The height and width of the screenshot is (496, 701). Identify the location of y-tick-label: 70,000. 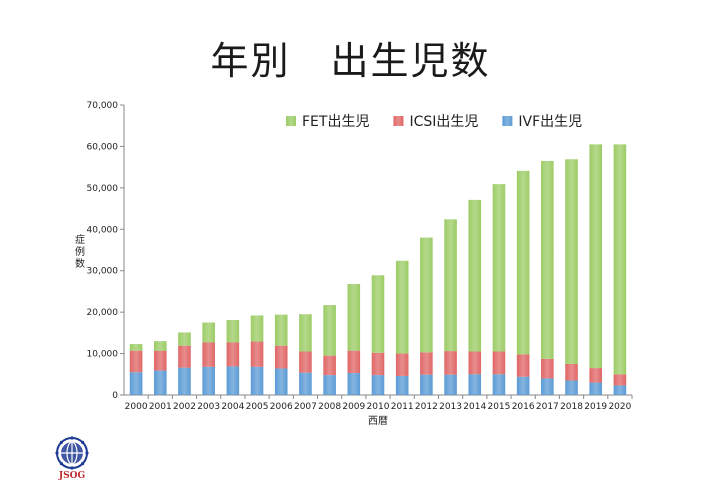
(103, 106).